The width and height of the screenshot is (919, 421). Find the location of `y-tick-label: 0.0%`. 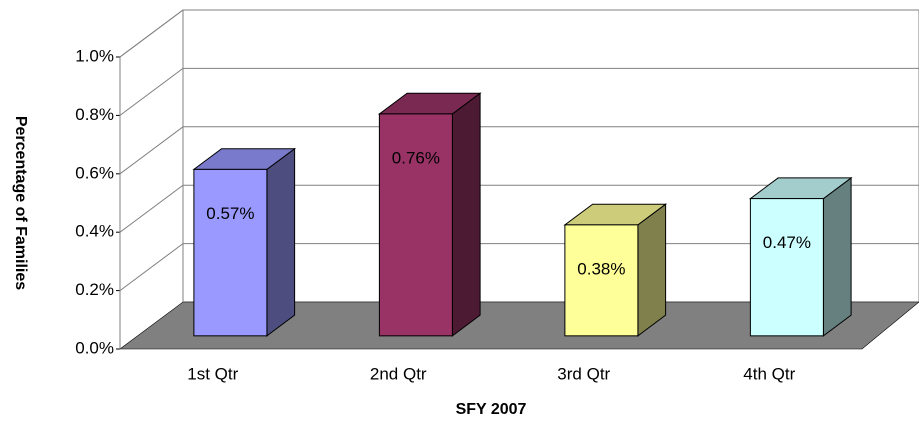

y-tick-label: 0.0% is located at coordinates (94, 347).